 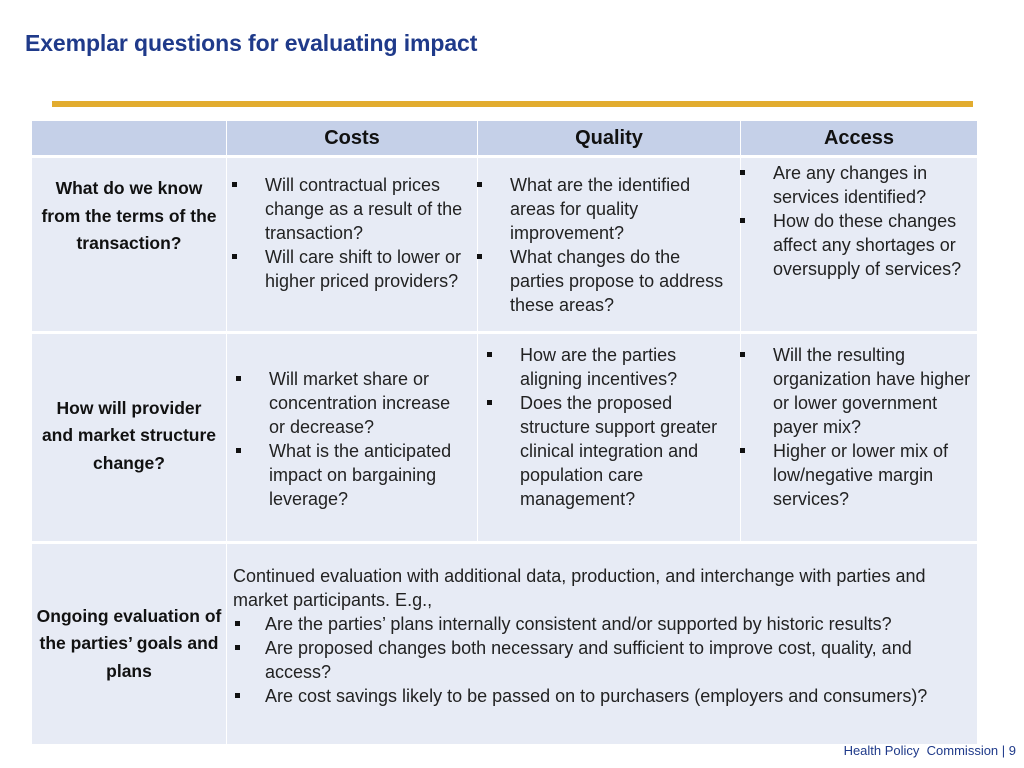 I want to click on title-accent-rule, so click(x=512, y=104).